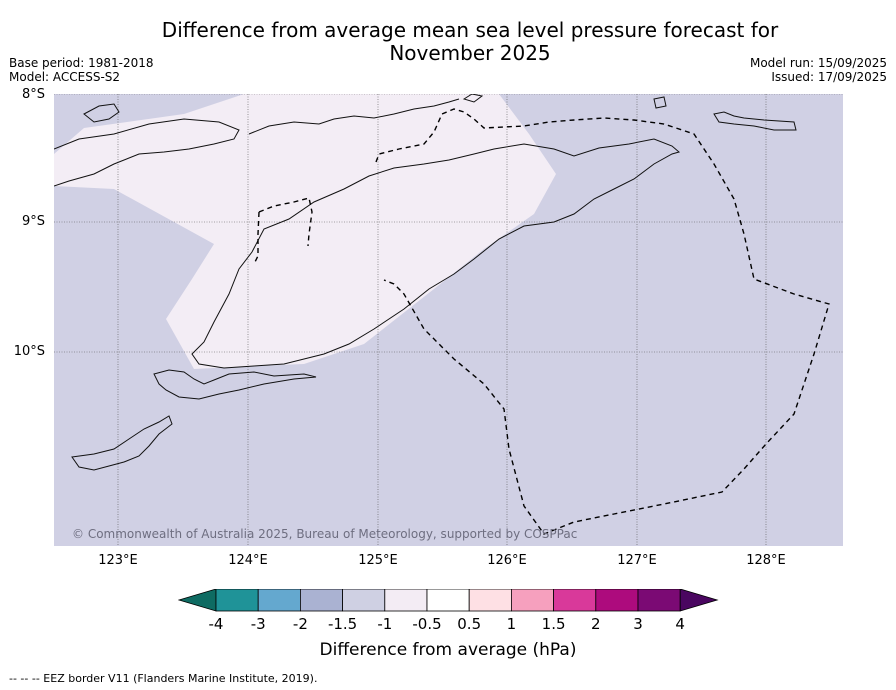  What do you see at coordinates (235, 384) in the screenshot?
I see `coastline-rote` at bounding box center [235, 384].